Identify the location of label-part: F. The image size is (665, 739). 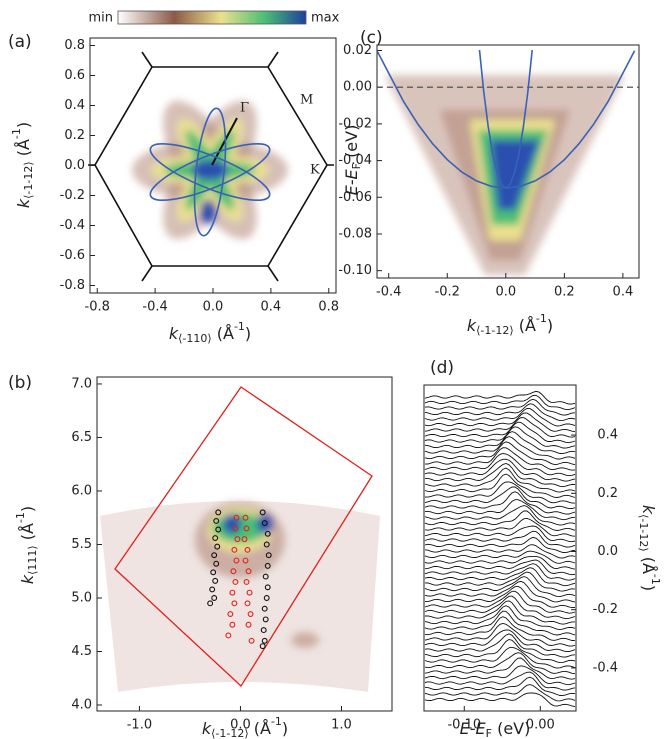
(489, 733).